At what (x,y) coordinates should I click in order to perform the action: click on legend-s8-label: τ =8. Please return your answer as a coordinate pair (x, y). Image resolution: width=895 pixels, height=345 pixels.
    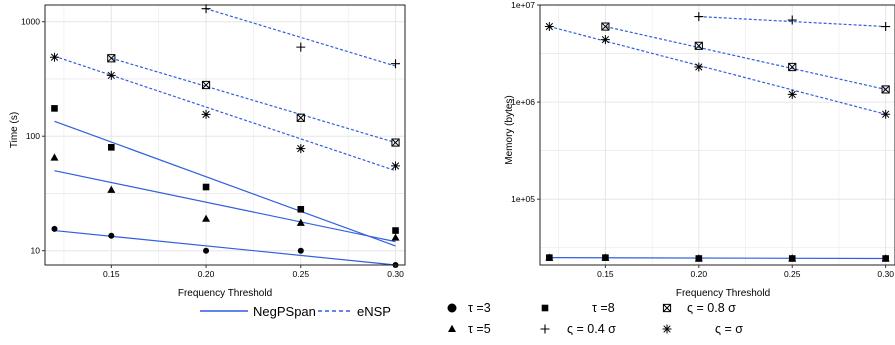
    Looking at the image, I should click on (603, 308).